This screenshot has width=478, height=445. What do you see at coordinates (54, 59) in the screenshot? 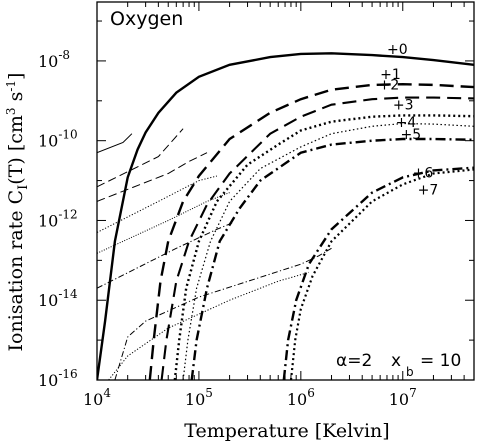
I see `y-tick-label: 10-8` at bounding box center [54, 59].